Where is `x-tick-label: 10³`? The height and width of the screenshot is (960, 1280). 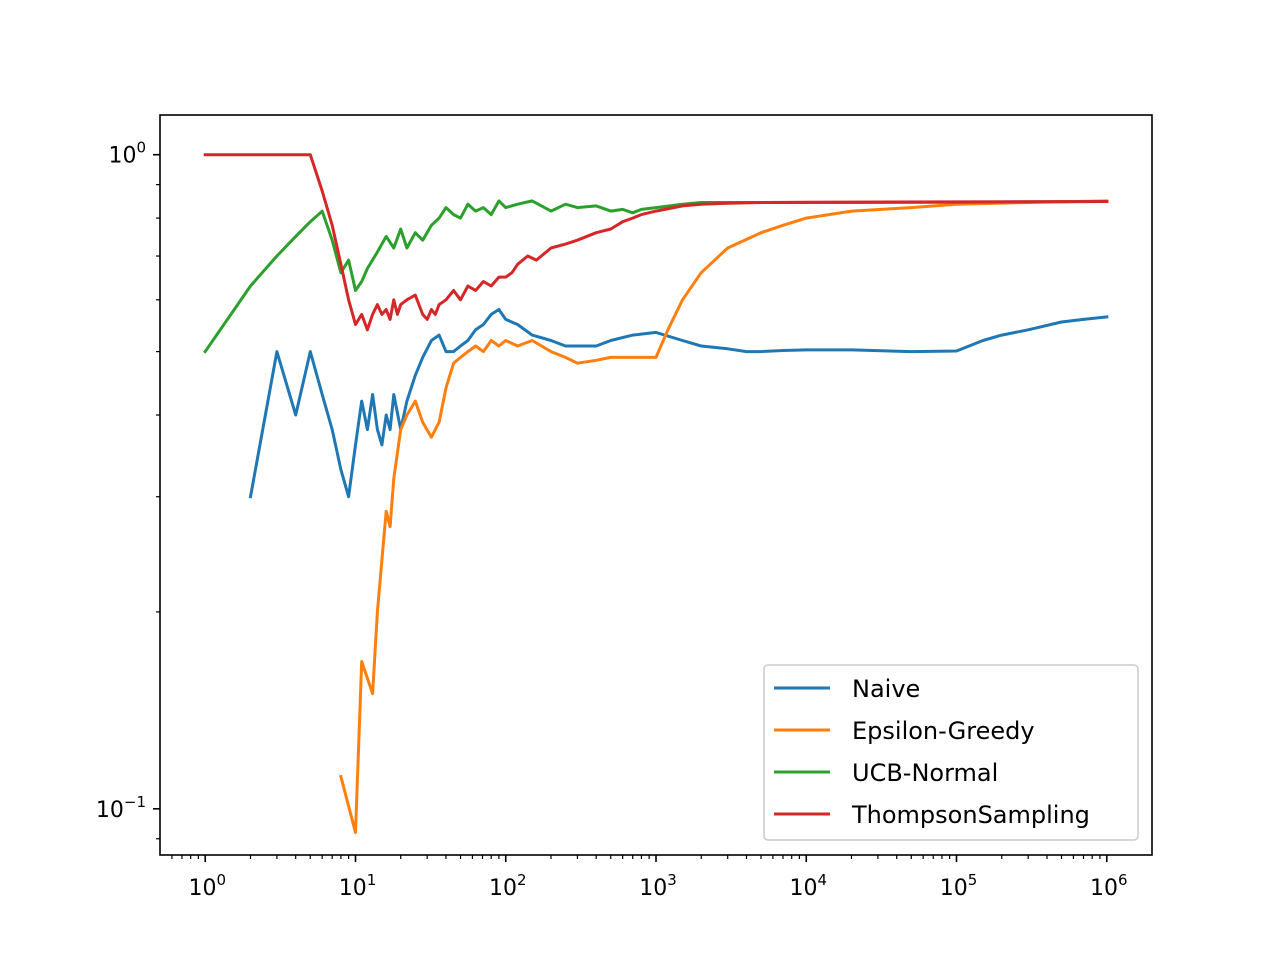 x-tick-label: 10³ is located at coordinates (658, 886).